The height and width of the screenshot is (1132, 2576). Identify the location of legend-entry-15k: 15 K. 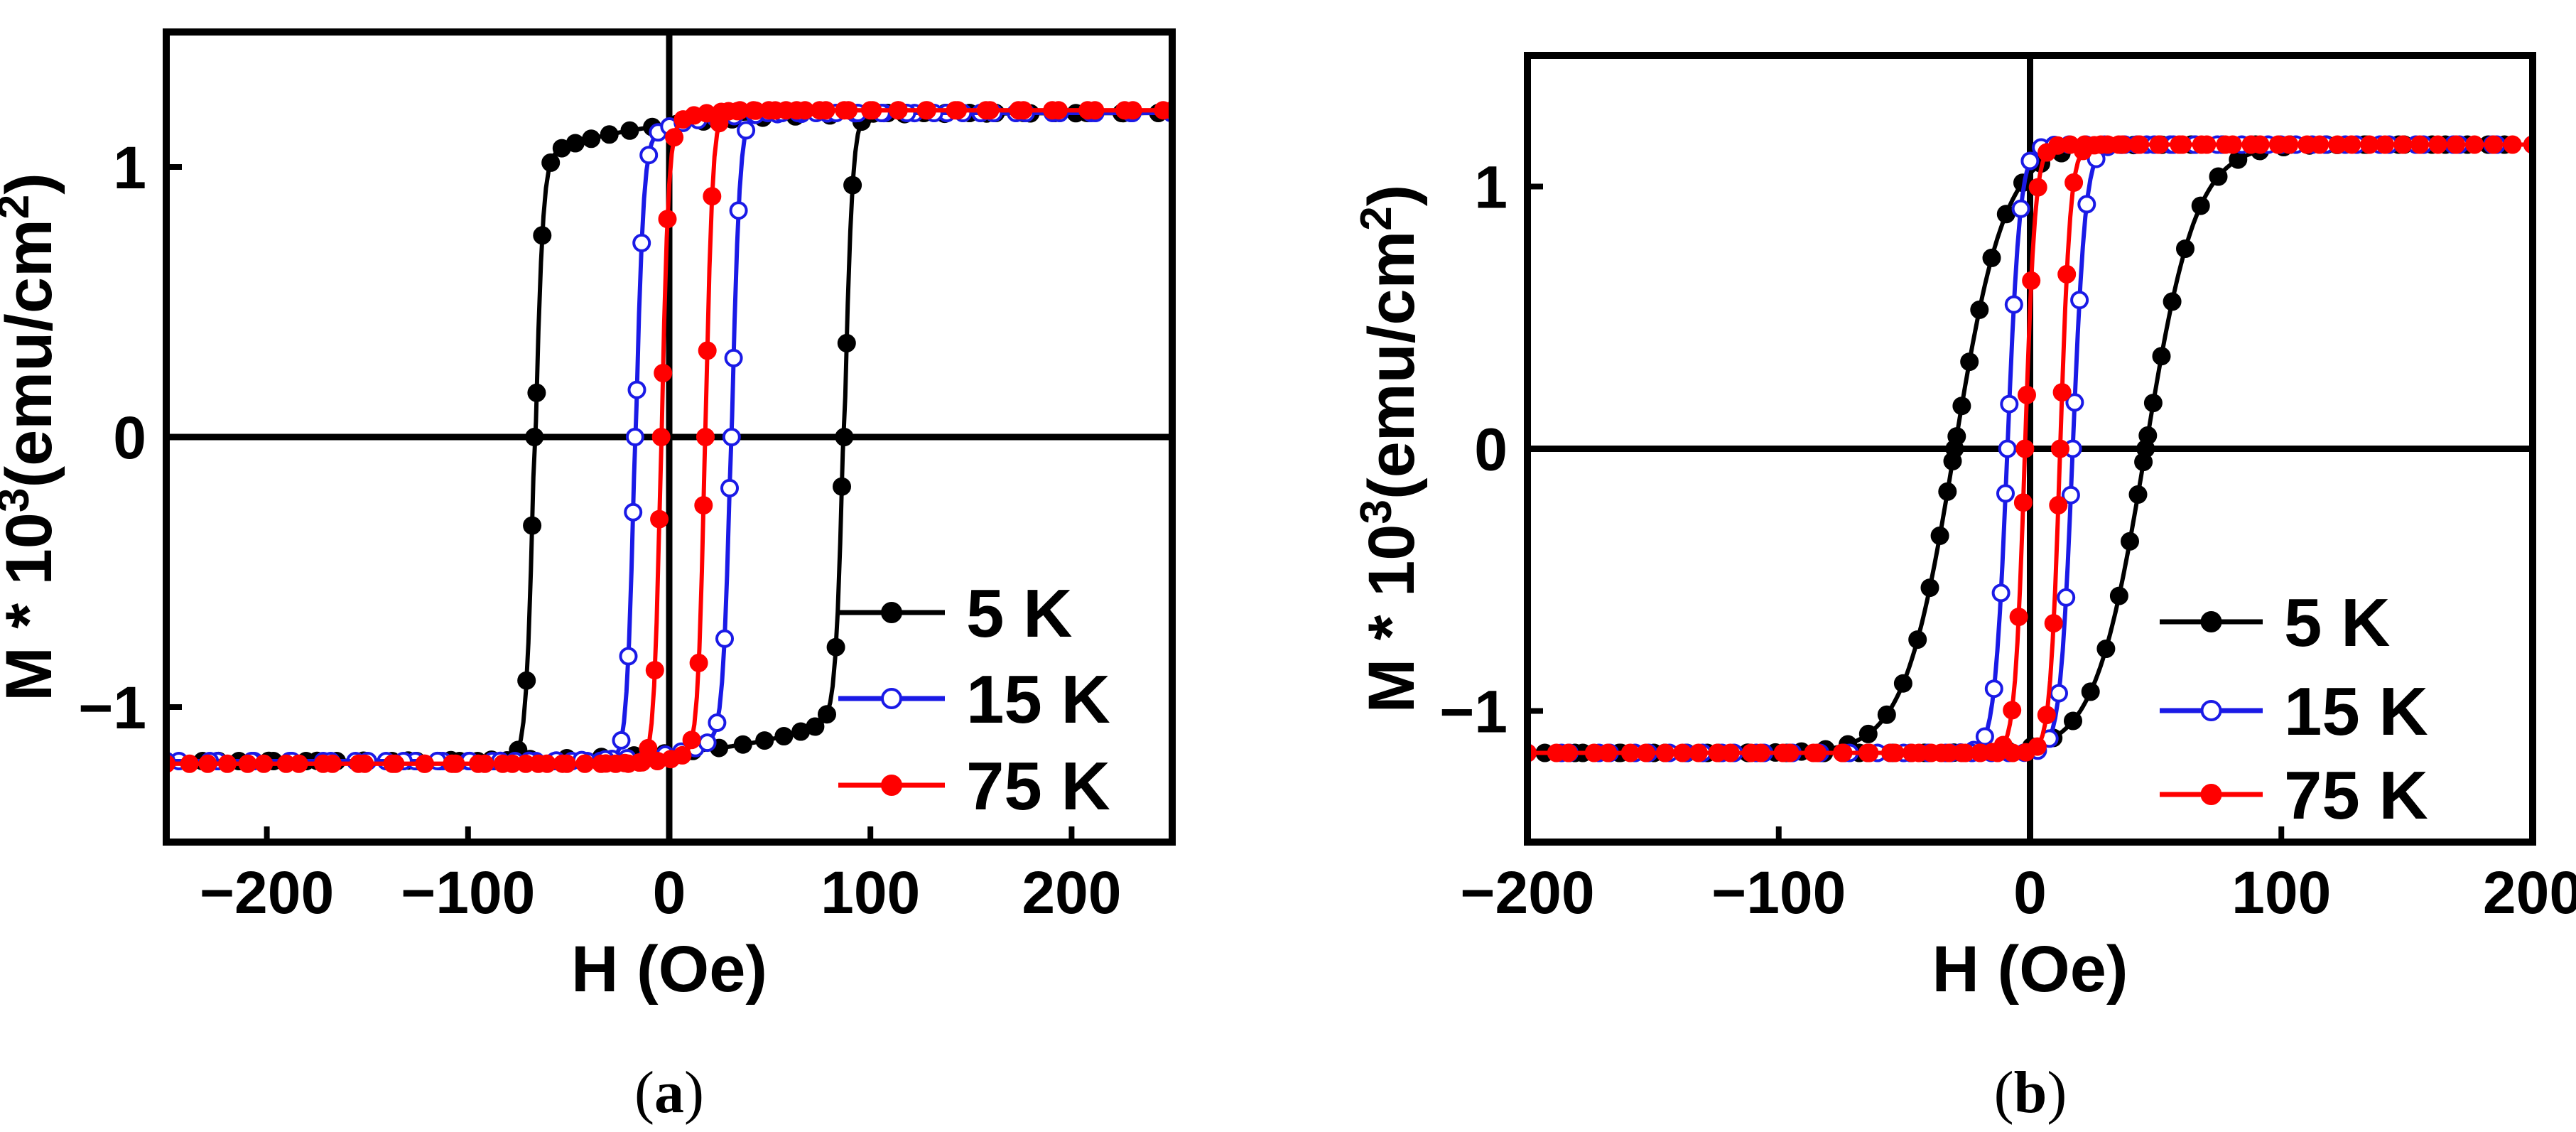
(974, 700).